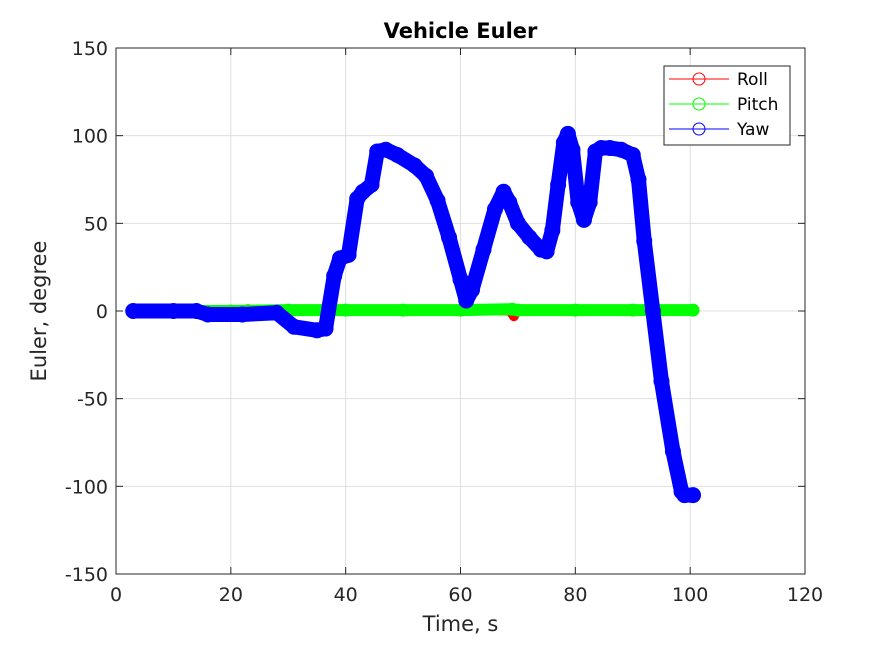  Describe the element at coordinates (90, 137) in the screenshot. I see `y-tick-label: 100` at that location.